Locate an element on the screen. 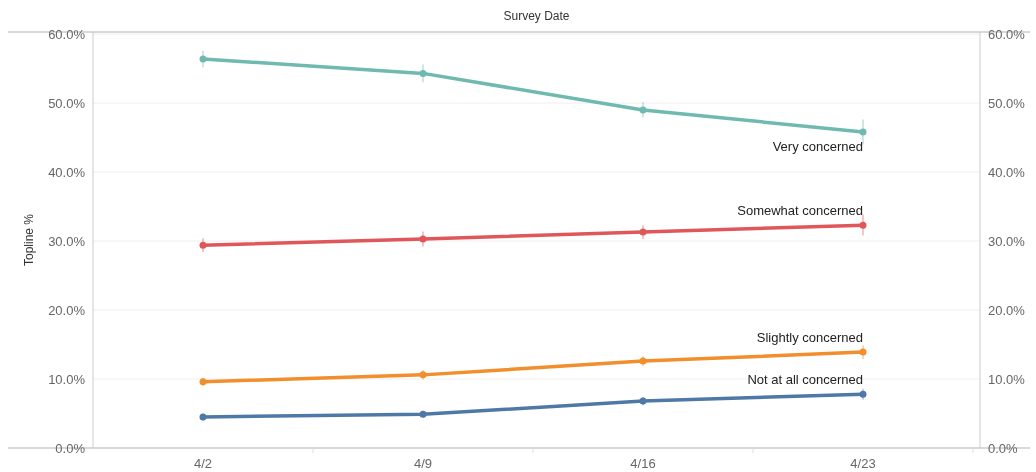  y-tick-label: 20.0% is located at coordinates (67, 310).